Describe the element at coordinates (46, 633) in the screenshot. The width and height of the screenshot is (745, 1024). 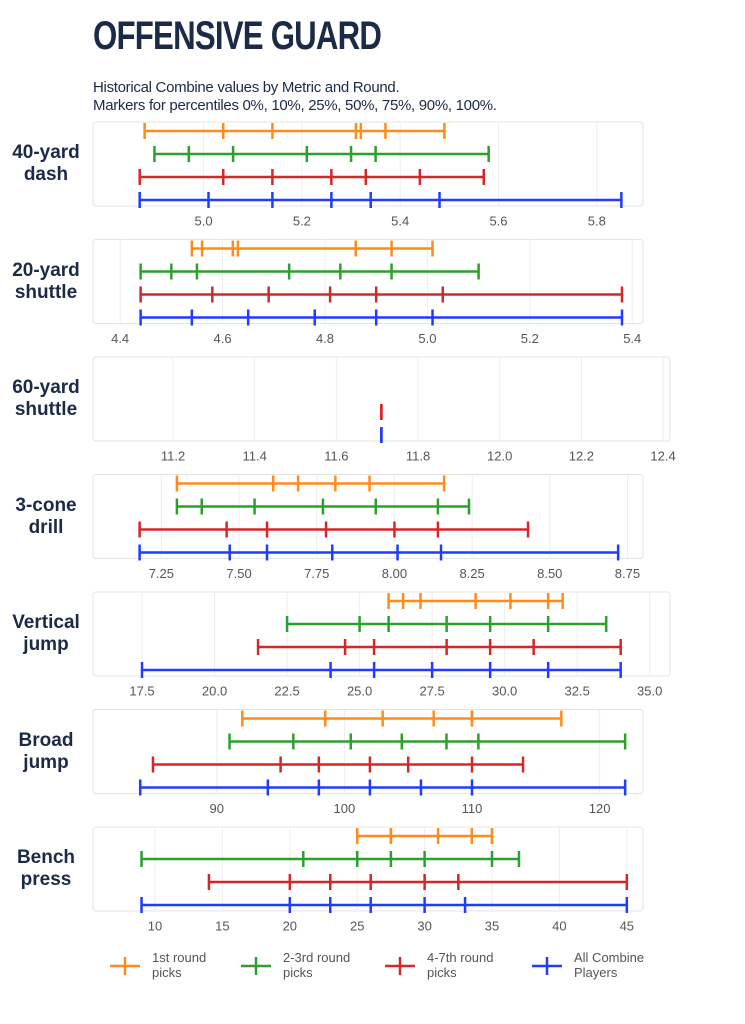
I see `panel-label: Vertical jump` at that location.